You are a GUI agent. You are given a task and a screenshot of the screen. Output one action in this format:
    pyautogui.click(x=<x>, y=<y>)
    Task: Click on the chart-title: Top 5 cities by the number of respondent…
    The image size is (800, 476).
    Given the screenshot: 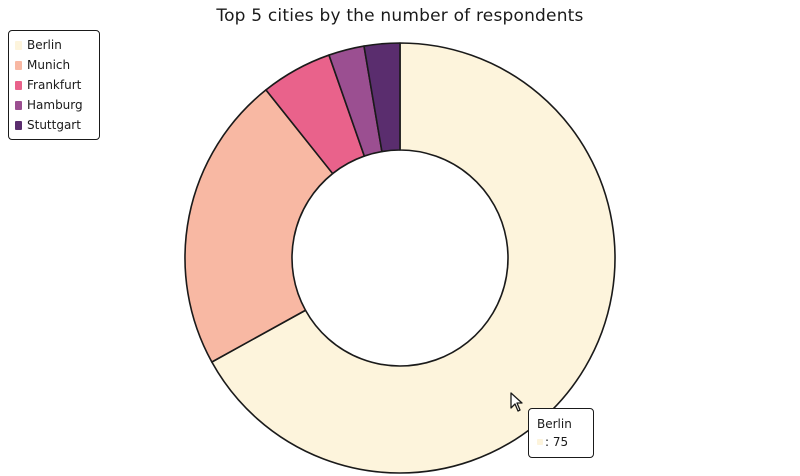 What is the action you would take?
    pyautogui.click(x=400, y=16)
    